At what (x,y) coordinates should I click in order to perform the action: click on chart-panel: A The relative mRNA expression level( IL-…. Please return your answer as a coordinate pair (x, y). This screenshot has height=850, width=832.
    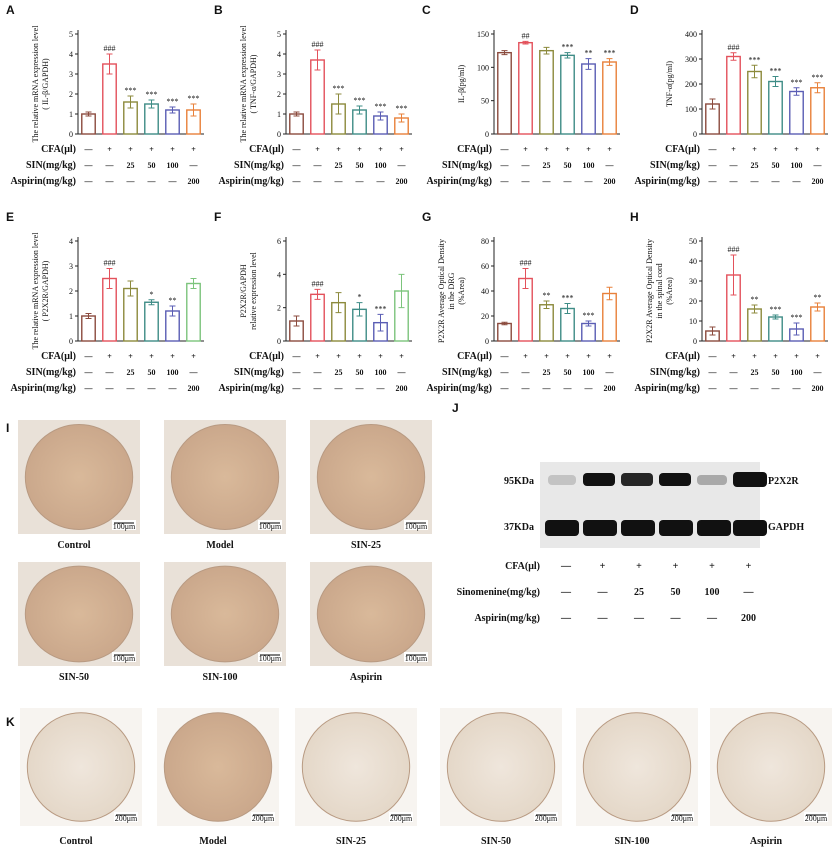
    Looking at the image, I should click on (105, 95).